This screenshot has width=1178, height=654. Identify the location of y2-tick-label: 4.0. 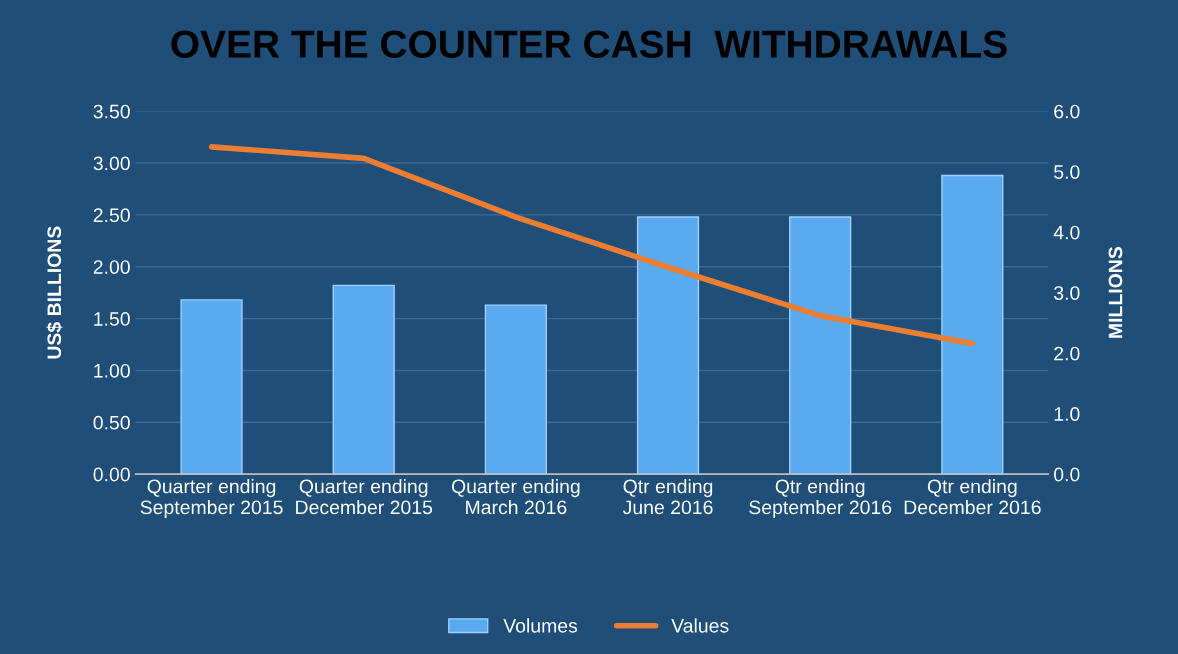
(1066, 232).